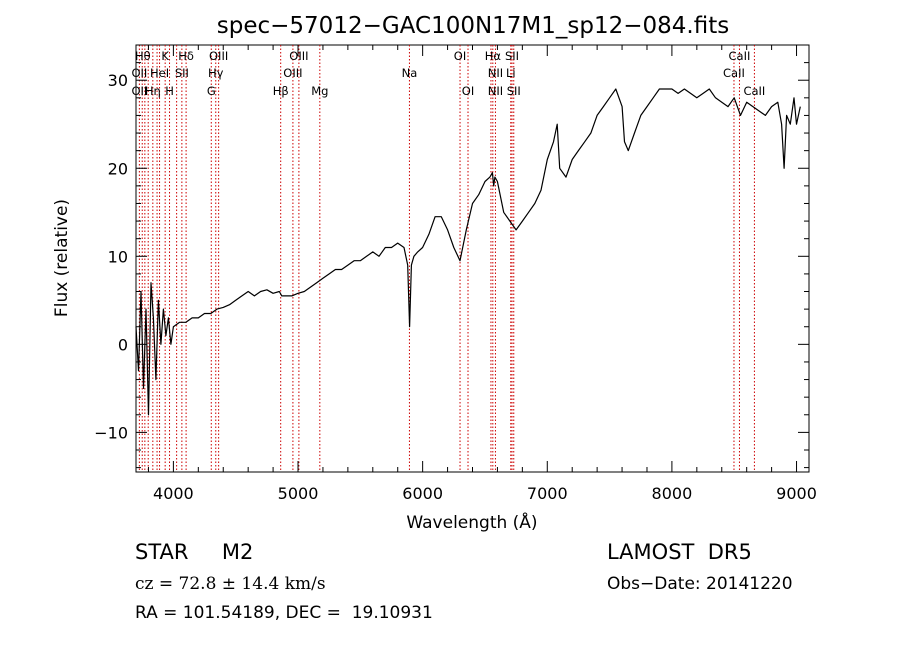 The width and height of the screenshot is (900, 649). Describe the element at coordinates (153, 91) in the screenshot. I see `line-label: Hη` at that location.